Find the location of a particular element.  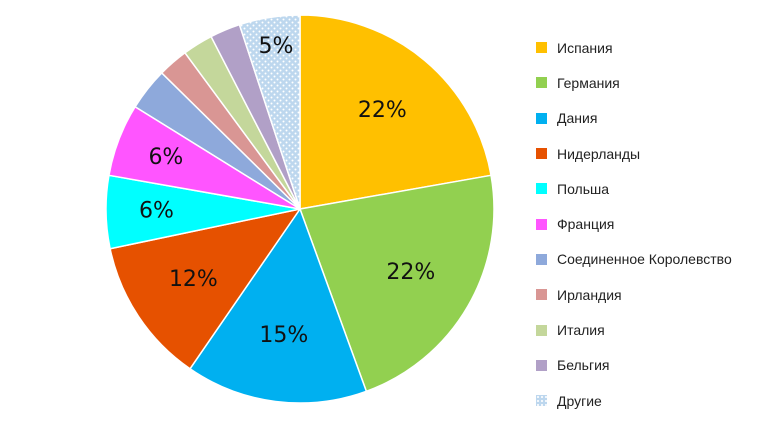

legend-item: Ирландия is located at coordinates (634, 294).